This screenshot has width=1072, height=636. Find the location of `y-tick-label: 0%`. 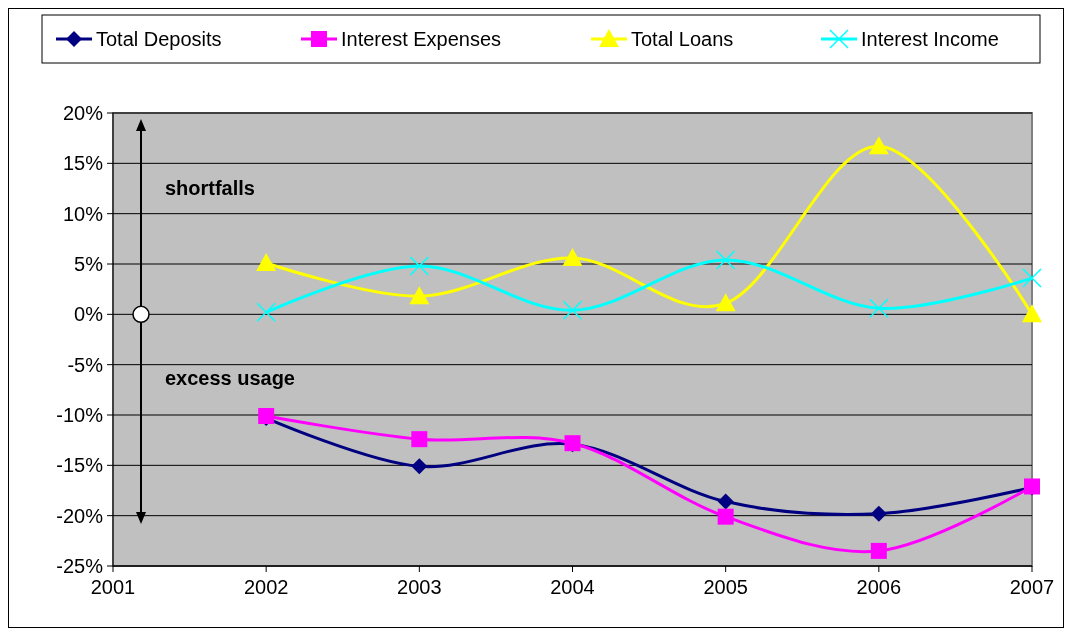

y-tick-label: 0% is located at coordinates (89, 314).